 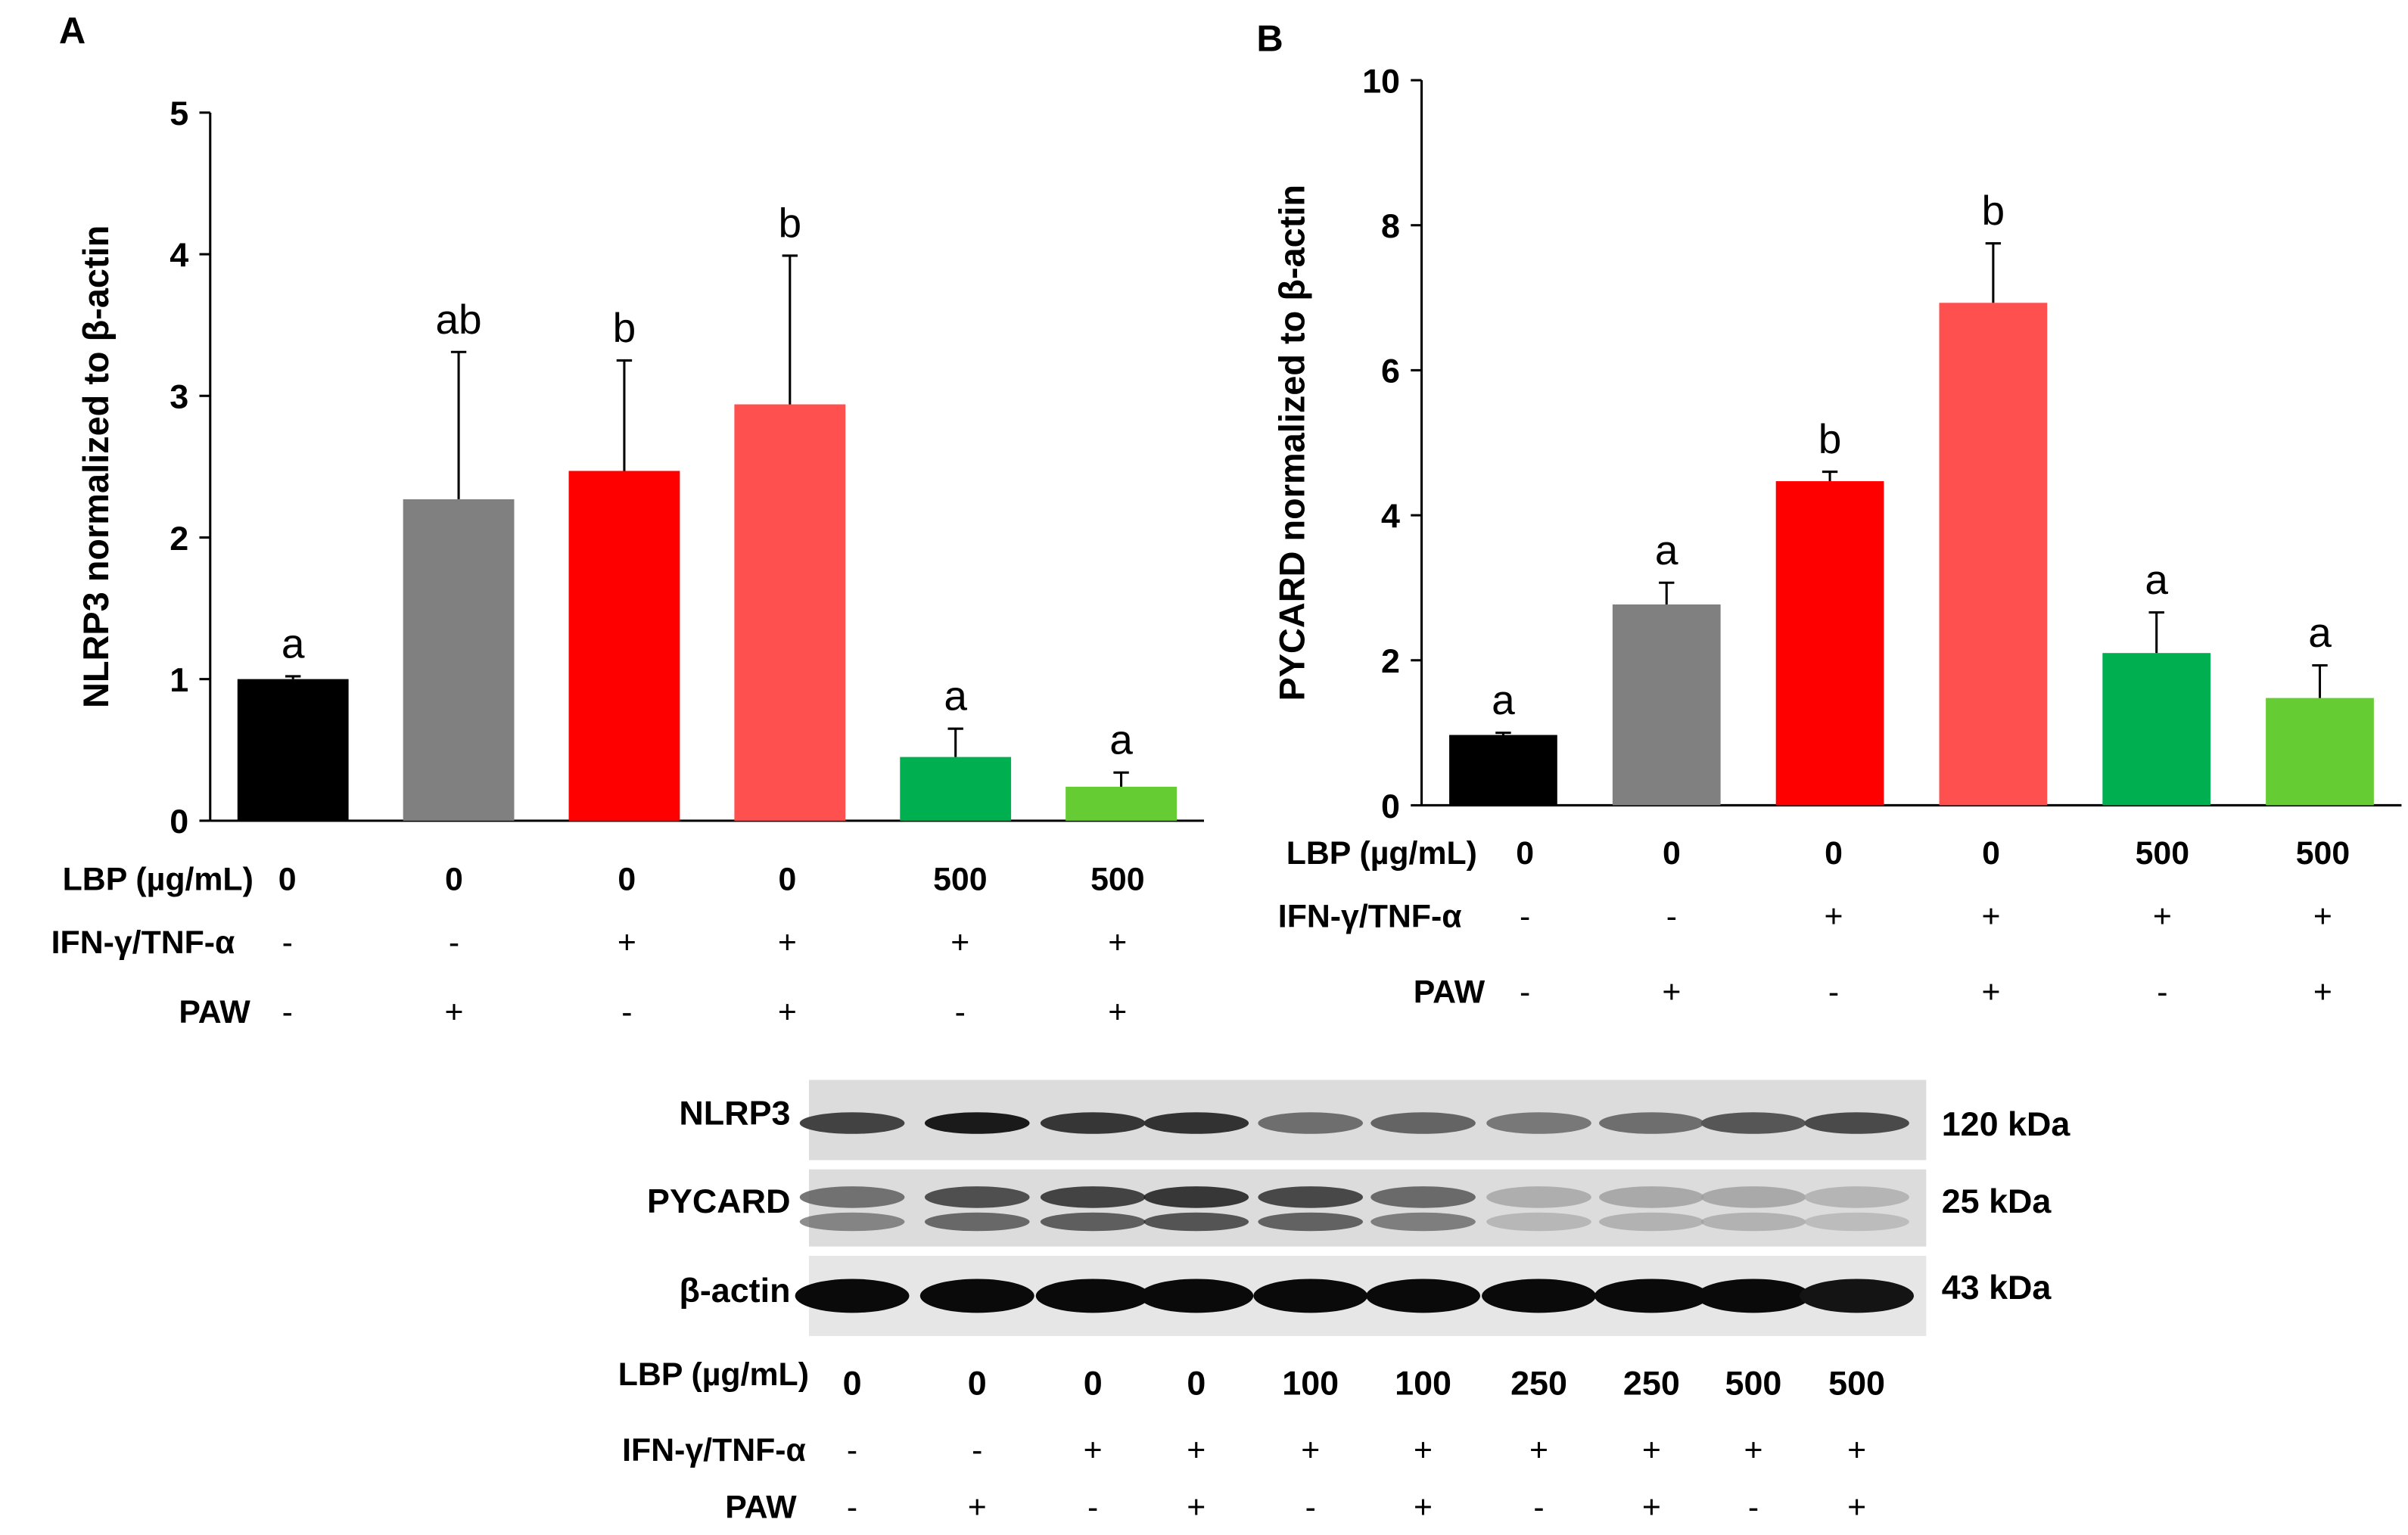 What do you see at coordinates (1370, 917) in the screenshot?
I see `condition-label: IFN-γ/TNF-α` at bounding box center [1370, 917].